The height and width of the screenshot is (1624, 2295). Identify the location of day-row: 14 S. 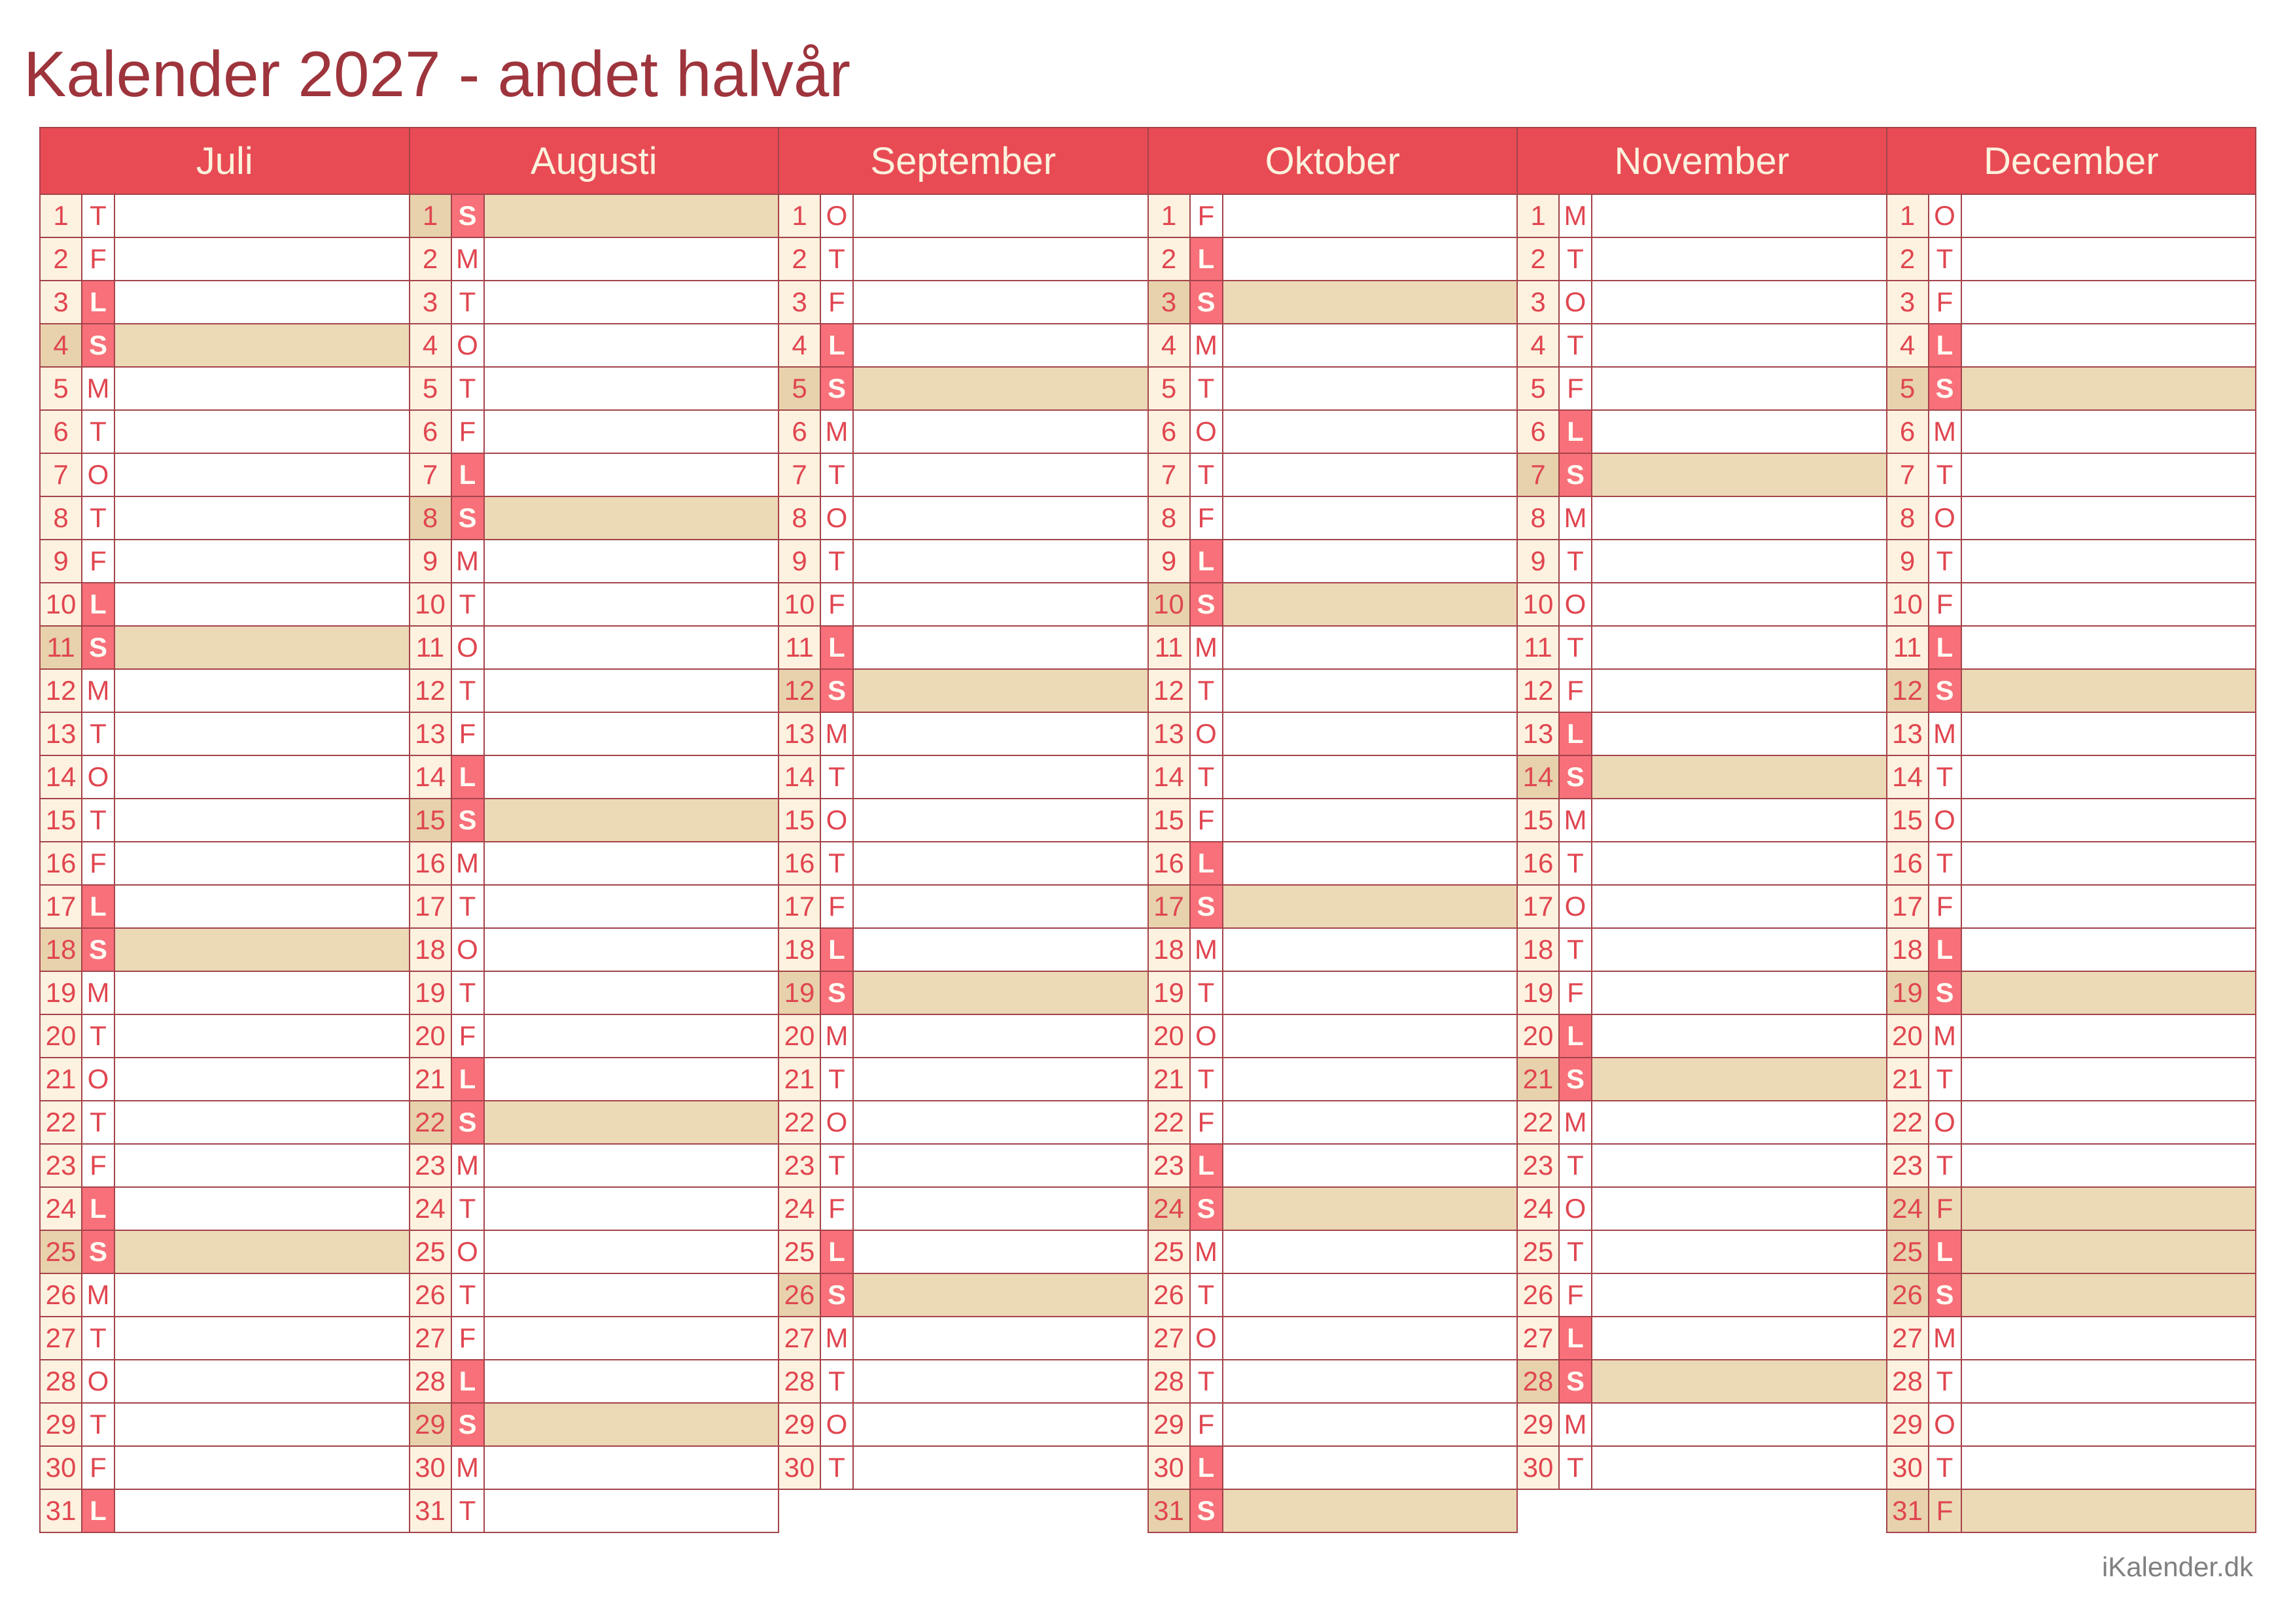
(1702, 776).